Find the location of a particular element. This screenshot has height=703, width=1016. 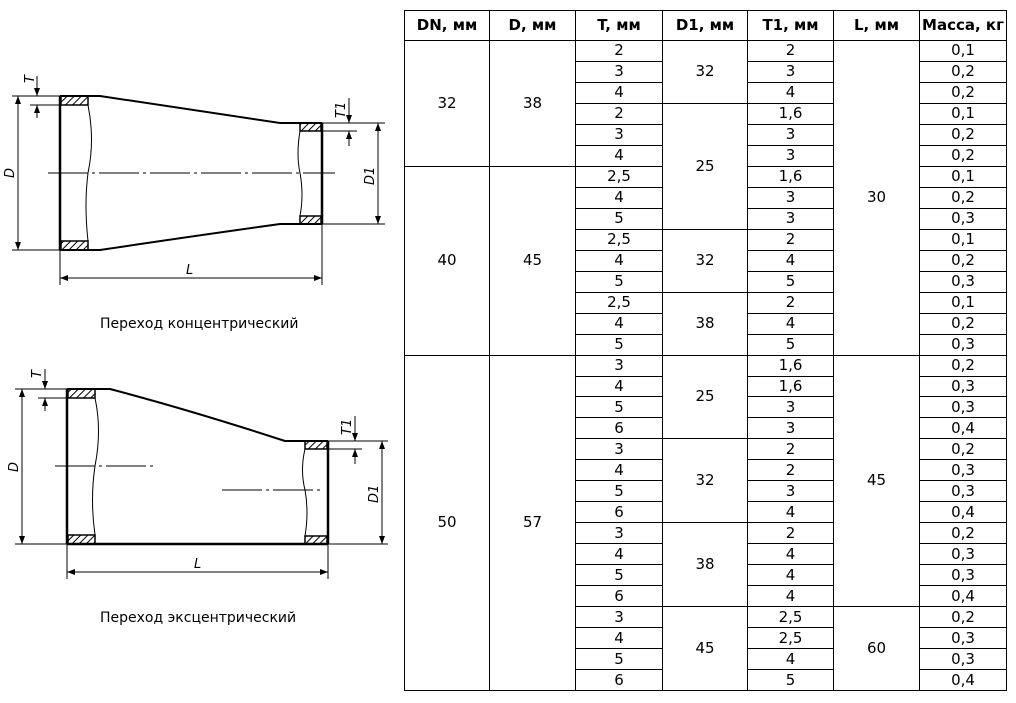

cell-d1: 45 is located at coordinates (705, 649).